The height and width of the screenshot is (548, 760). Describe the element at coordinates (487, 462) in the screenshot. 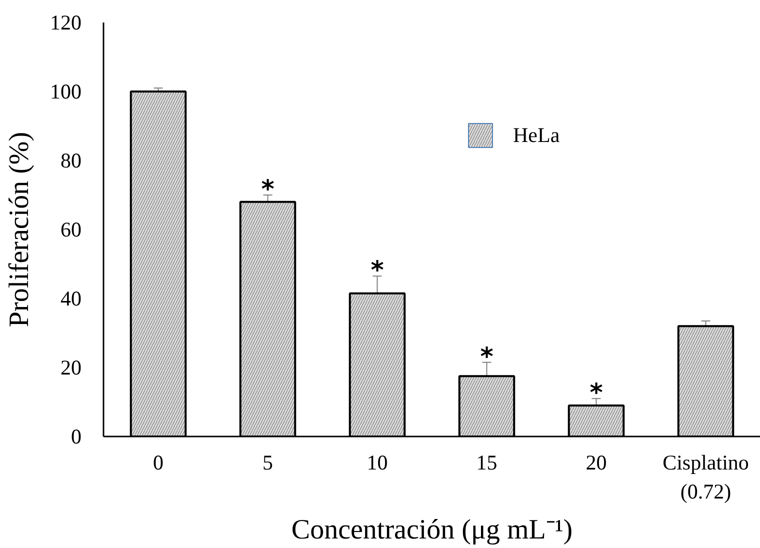

I see `x-tick-label: 15` at that location.